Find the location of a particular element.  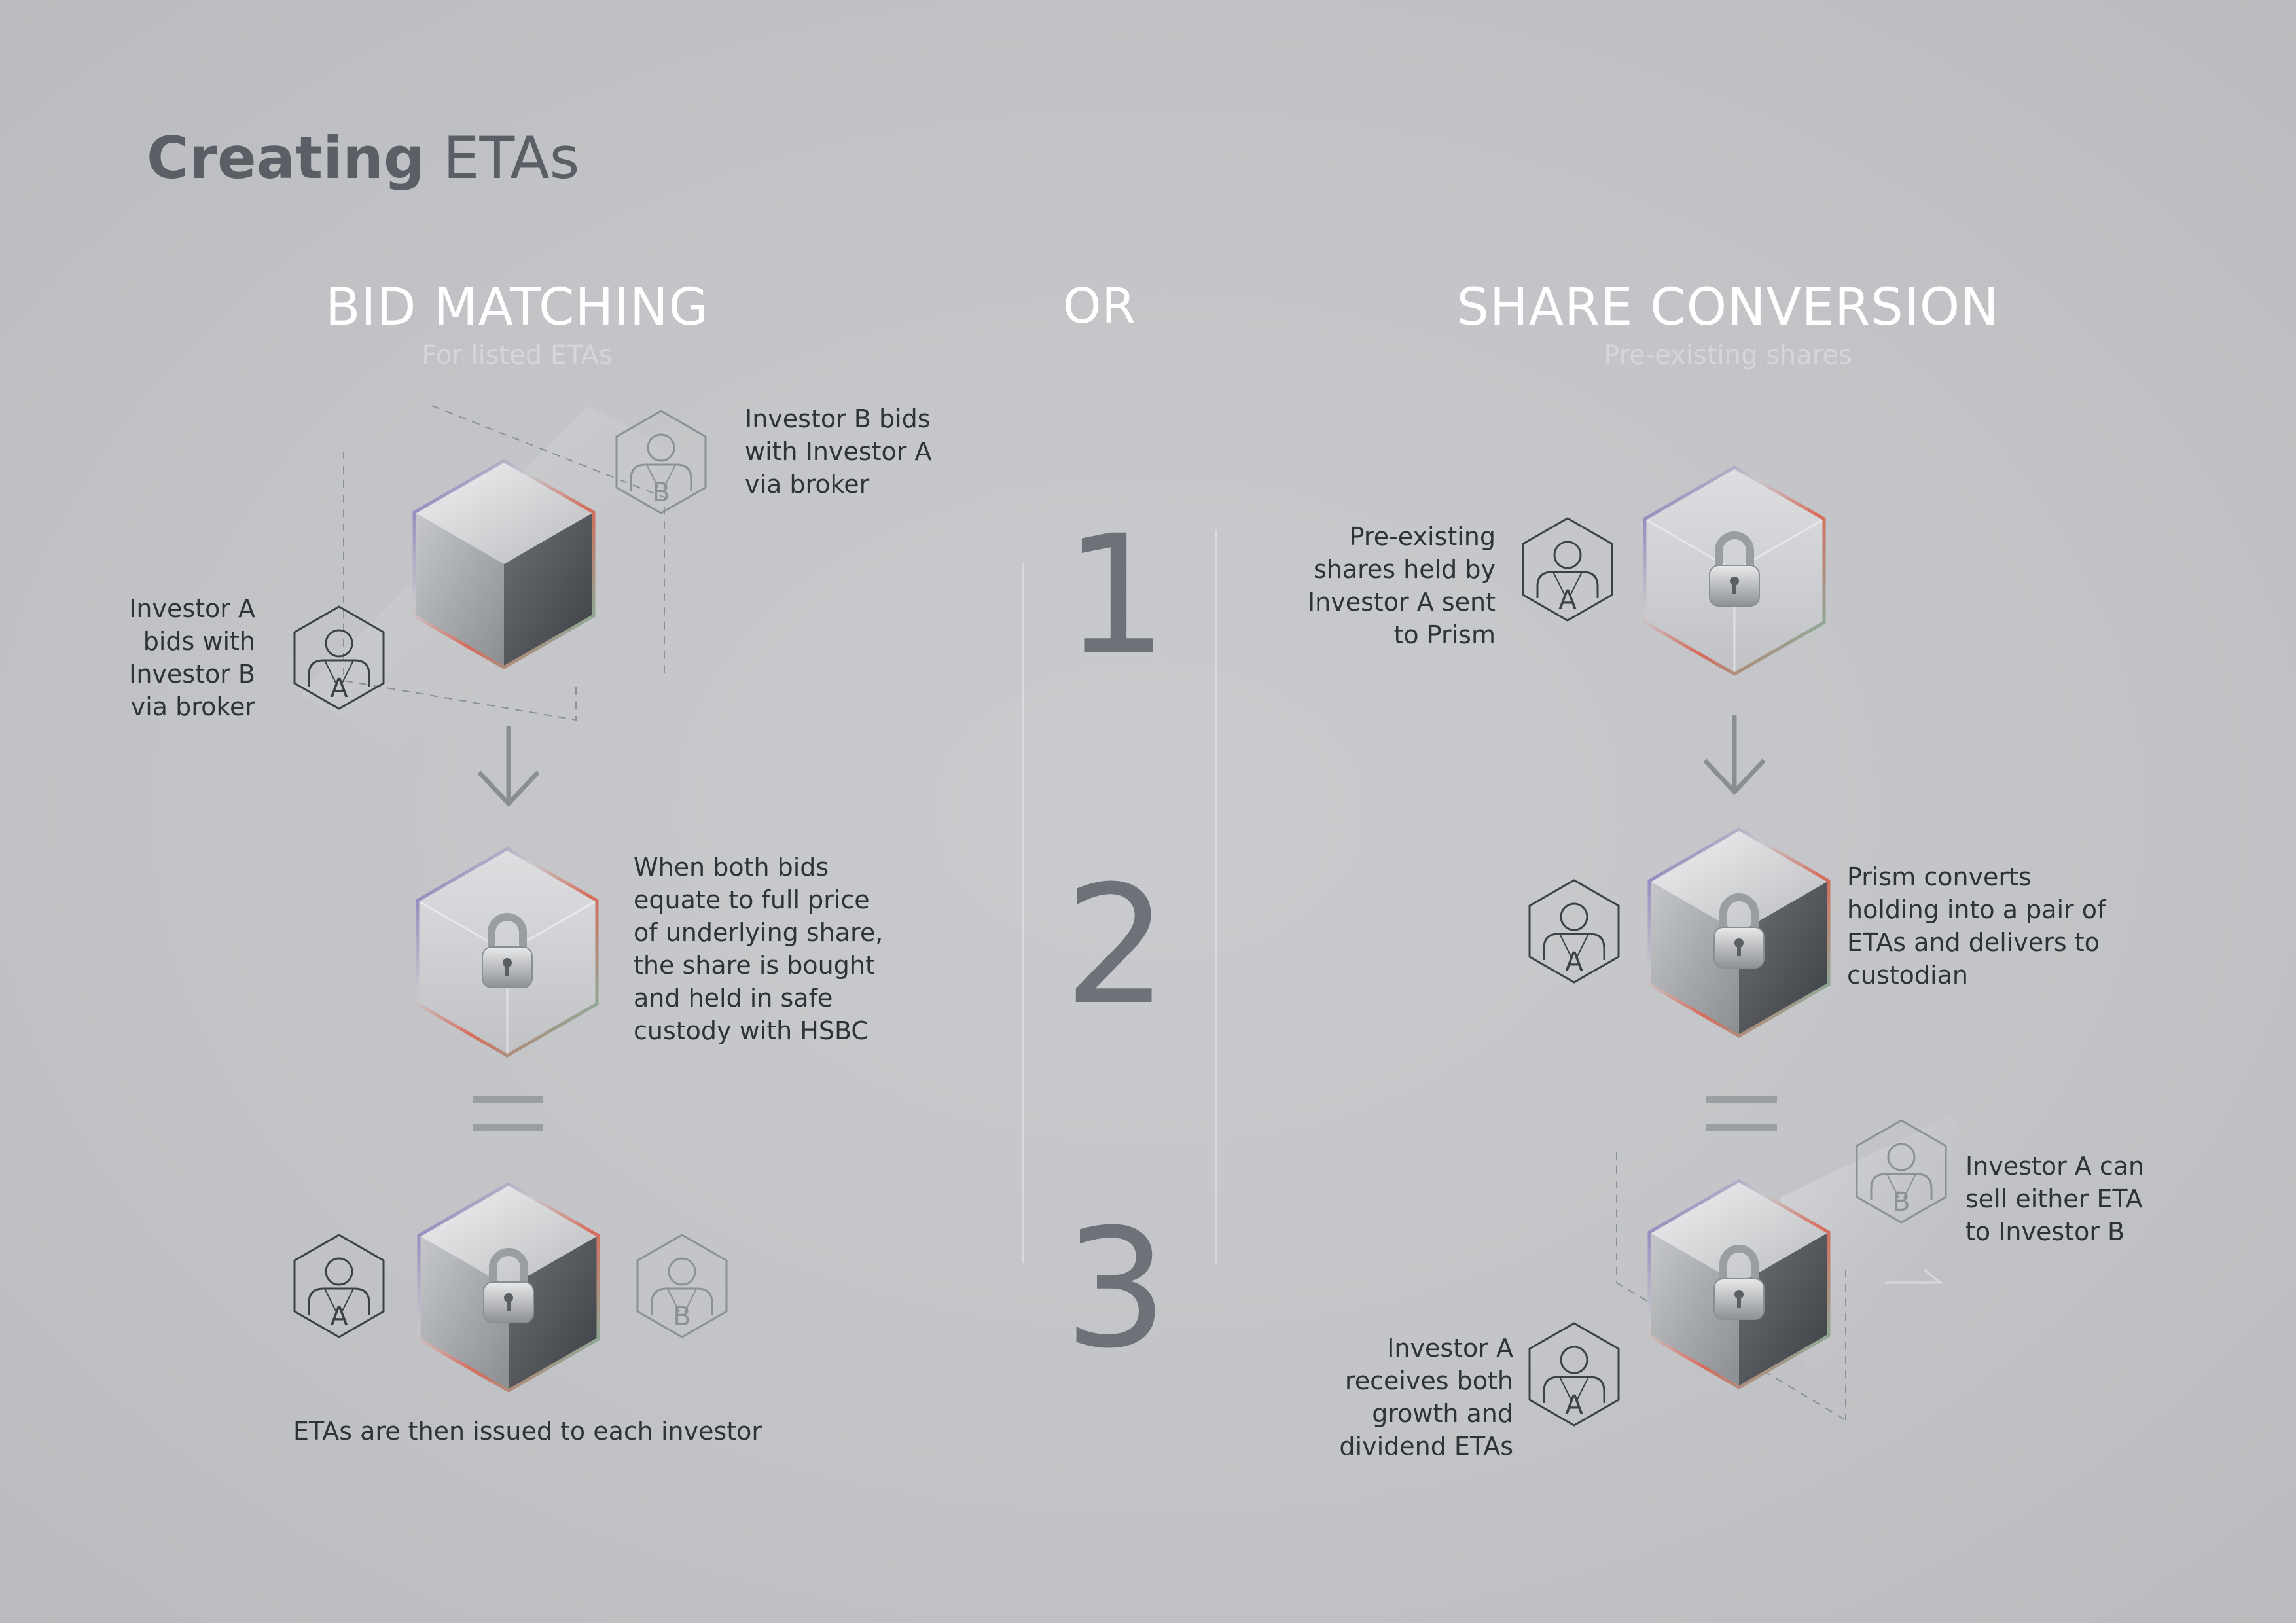

share-conversion-title: SHARE CONVERSION is located at coordinates (1728, 307).